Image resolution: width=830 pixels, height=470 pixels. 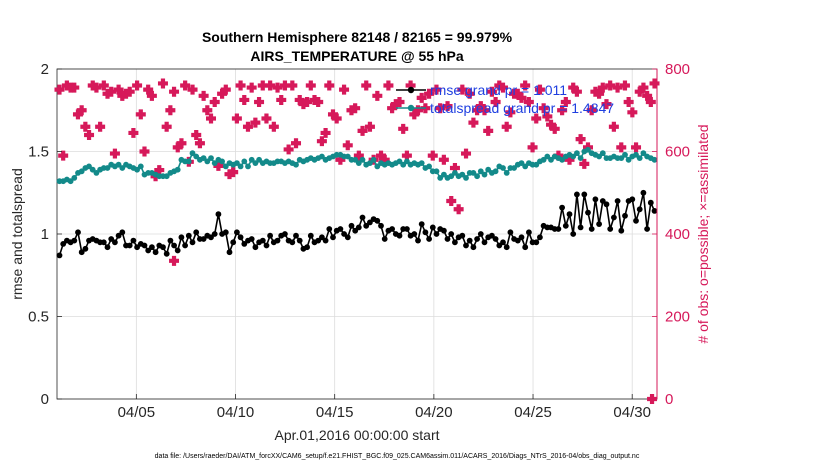 I want to click on legend-spread-marker, so click(x=411, y=108).